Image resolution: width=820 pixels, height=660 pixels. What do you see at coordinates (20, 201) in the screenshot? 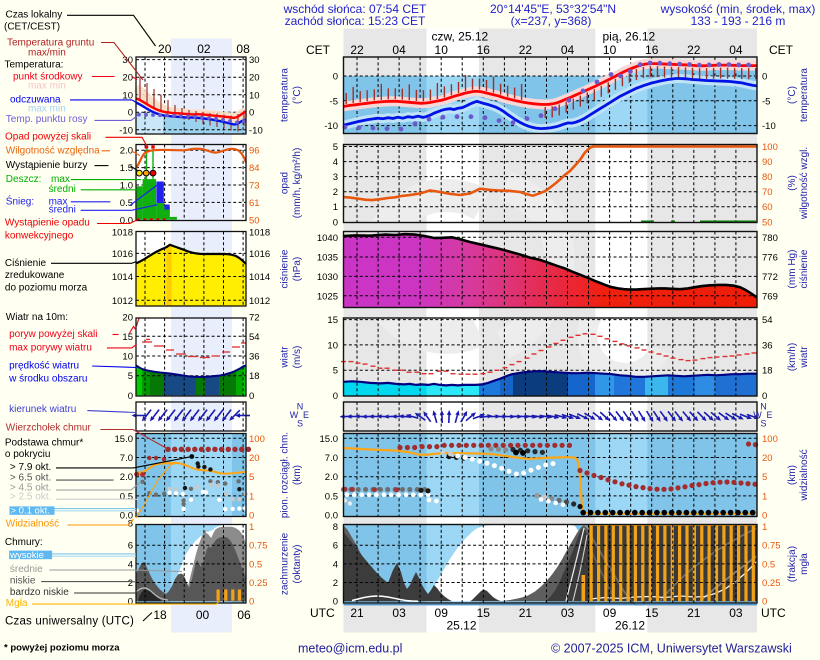
I see `svg-text: Śnieg:` at bounding box center [20, 201].